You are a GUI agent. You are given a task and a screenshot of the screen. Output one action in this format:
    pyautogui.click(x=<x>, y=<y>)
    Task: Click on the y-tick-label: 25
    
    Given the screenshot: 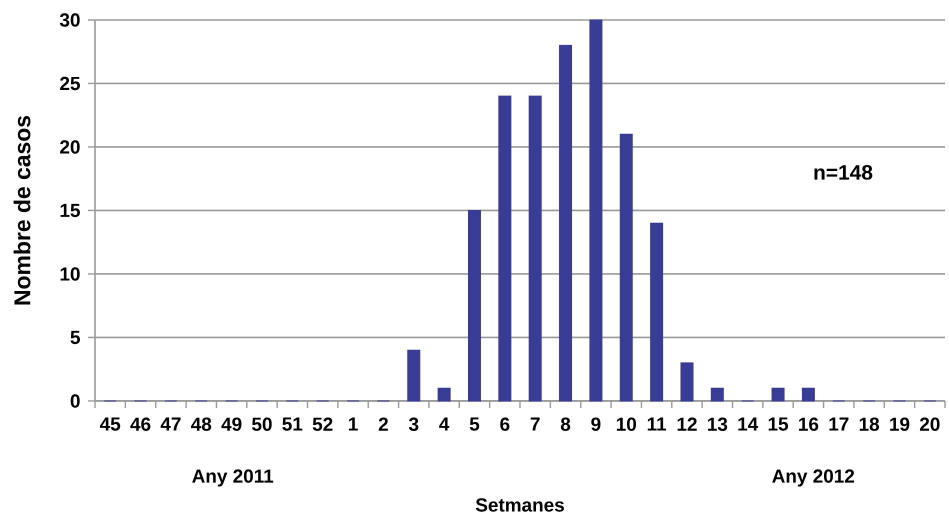 What is the action you would take?
    pyautogui.click(x=70, y=83)
    